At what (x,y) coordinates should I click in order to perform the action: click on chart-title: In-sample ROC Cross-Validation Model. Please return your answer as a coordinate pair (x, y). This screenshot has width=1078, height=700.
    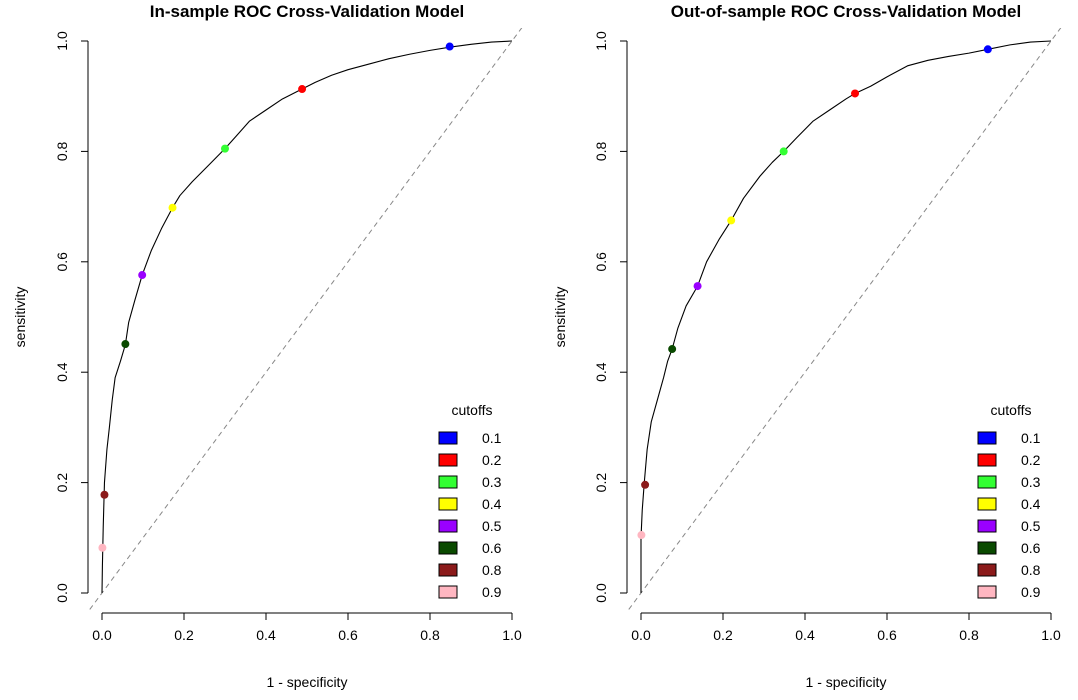
    Looking at the image, I should click on (307, 11).